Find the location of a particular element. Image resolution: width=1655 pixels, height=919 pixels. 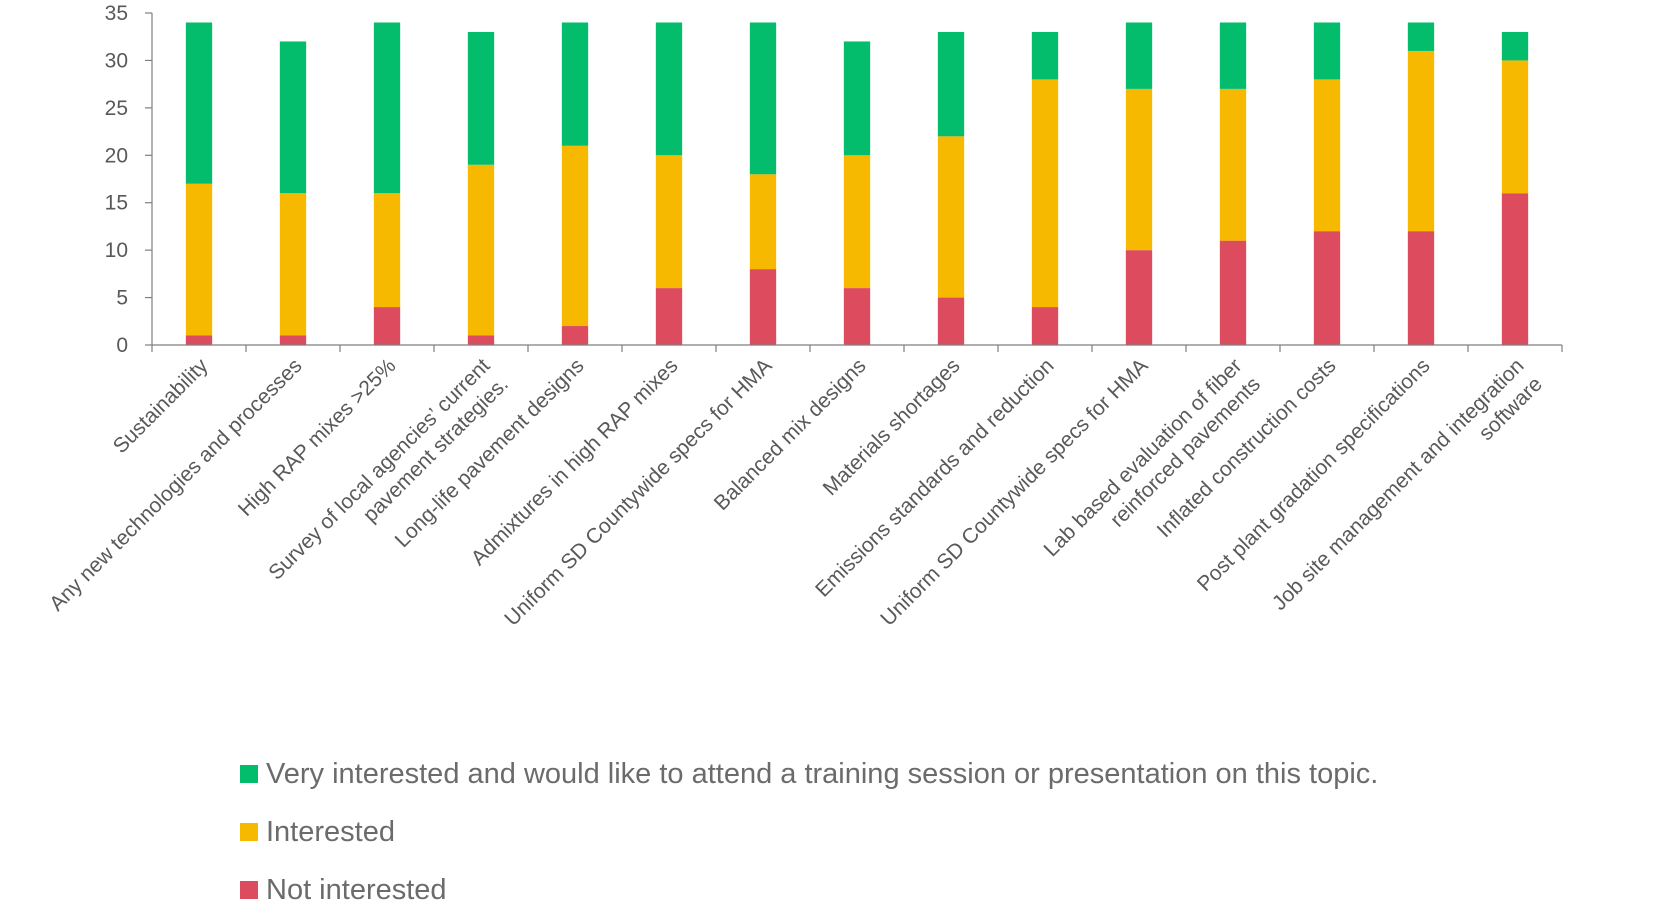

legend-item-not-interested: Not interested is located at coordinates (809, 890).